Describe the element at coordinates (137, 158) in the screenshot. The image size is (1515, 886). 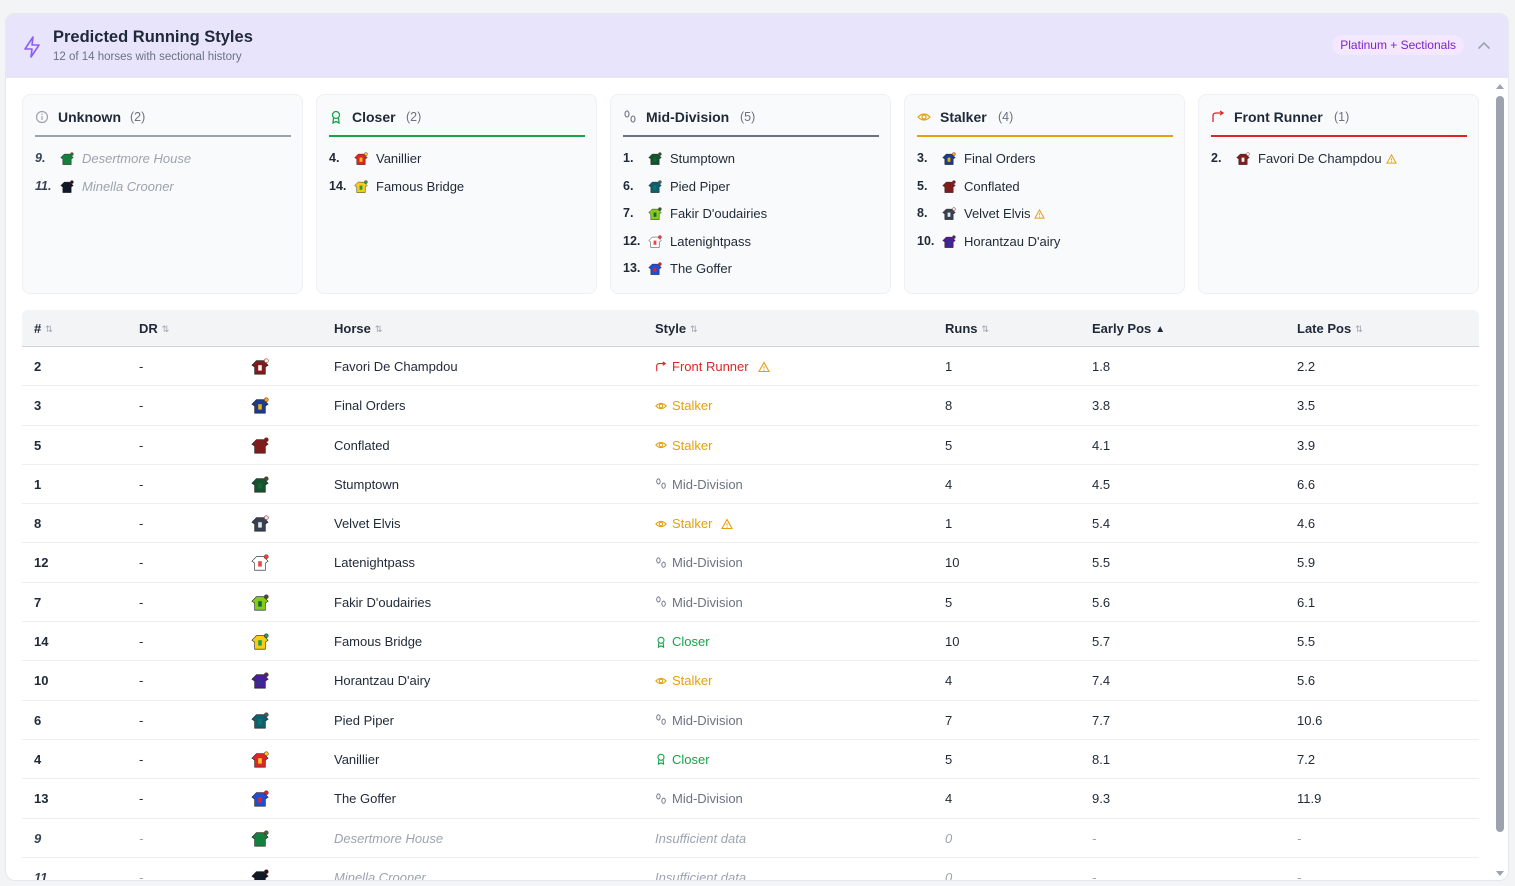
I see `horse-name: Desertmore House` at that location.